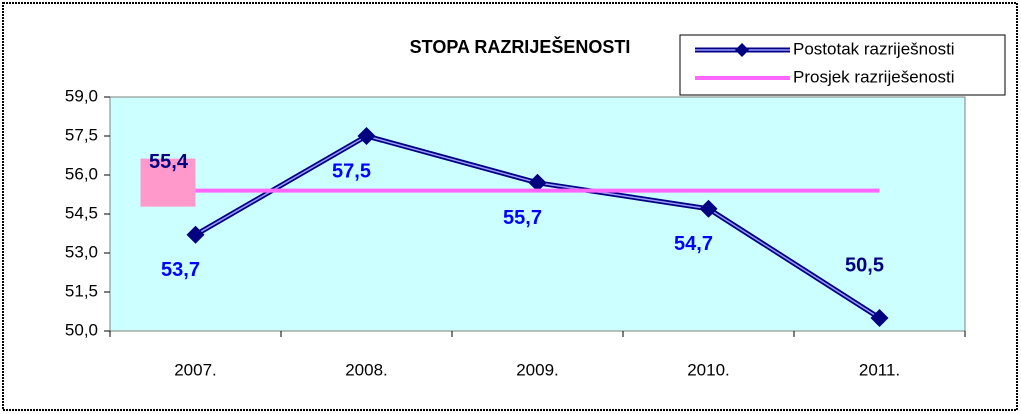  I want to click on data-label-box, so click(168, 182).